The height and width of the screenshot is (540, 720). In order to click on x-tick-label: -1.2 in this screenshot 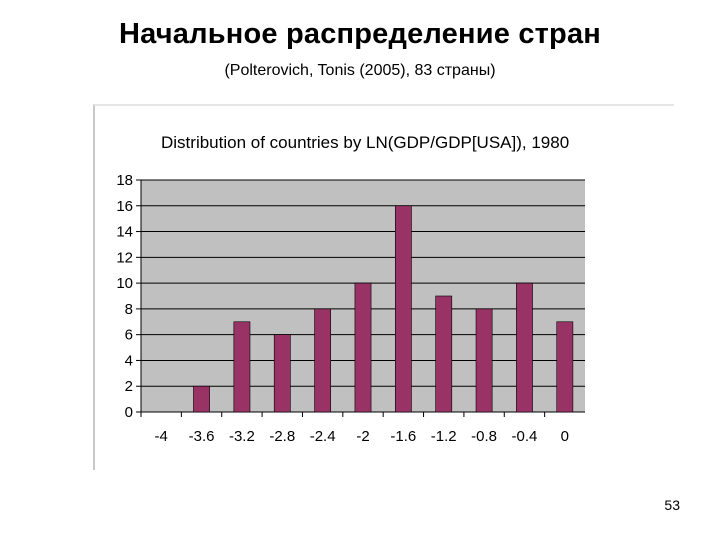, I will do `click(444, 436)`.